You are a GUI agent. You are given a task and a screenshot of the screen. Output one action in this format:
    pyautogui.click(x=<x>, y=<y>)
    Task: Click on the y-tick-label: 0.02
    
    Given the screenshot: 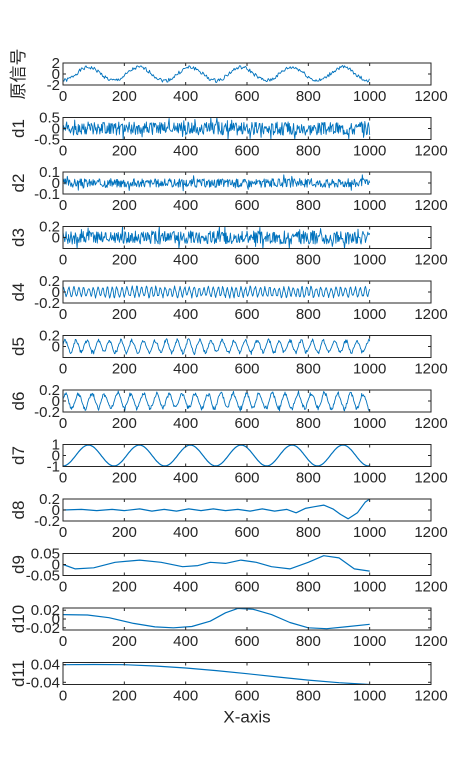 What is the action you would take?
    pyautogui.click(x=45, y=610)
    